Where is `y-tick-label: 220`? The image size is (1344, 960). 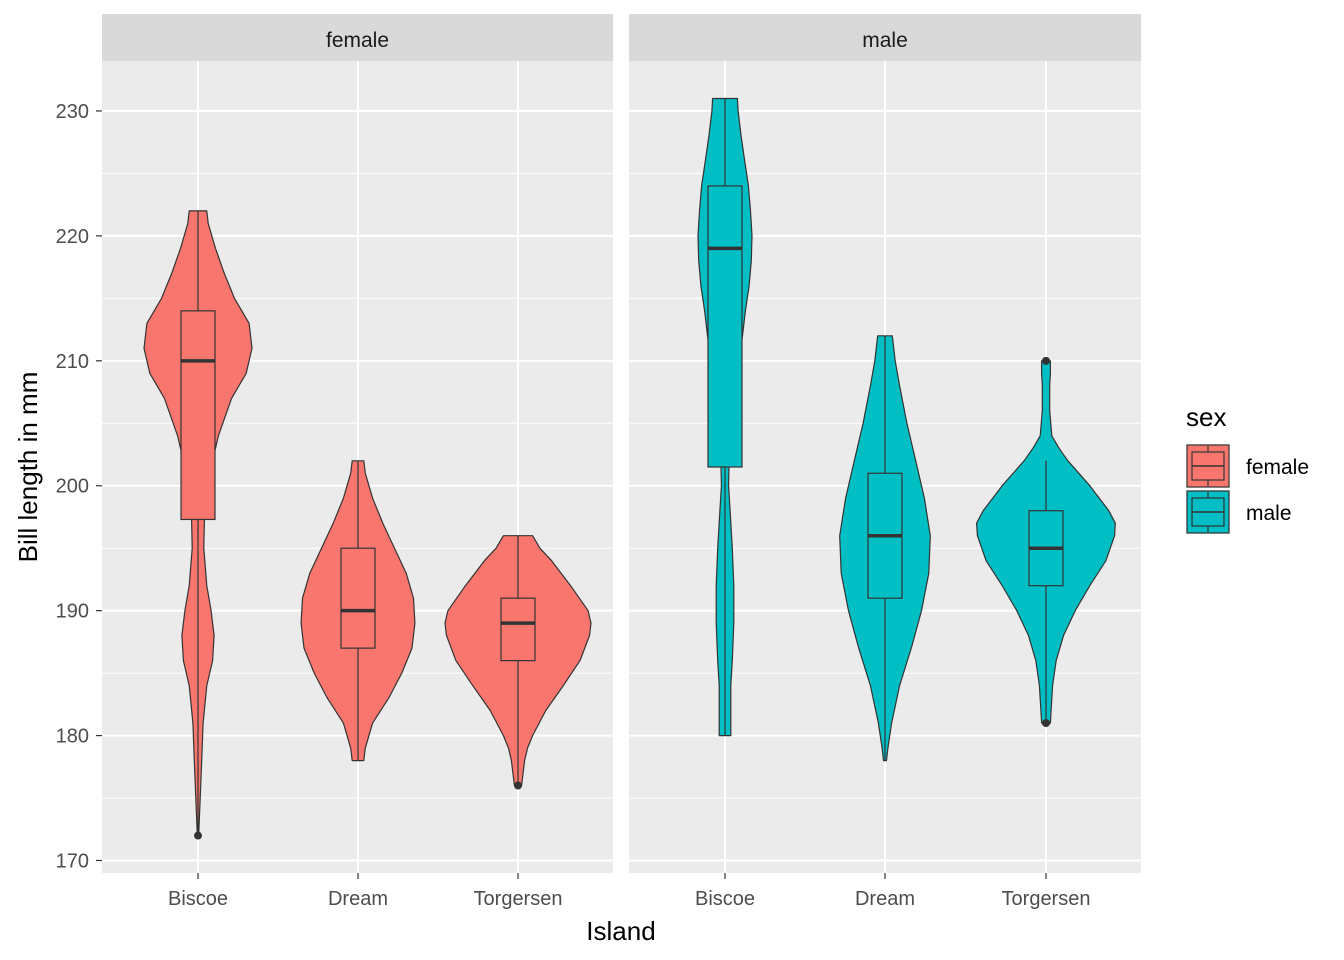
y-tick-label: 220 is located at coordinates (72, 237).